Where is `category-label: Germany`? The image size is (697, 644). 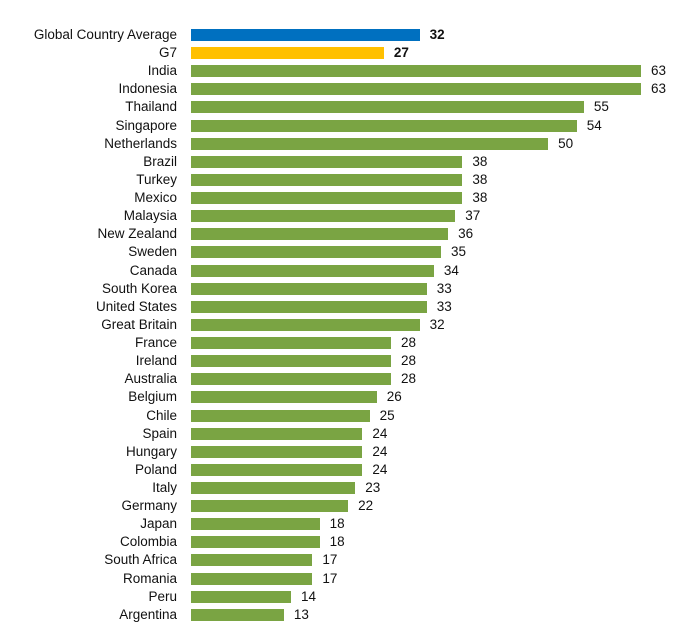
category-label: Germany is located at coordinates (149, 506).